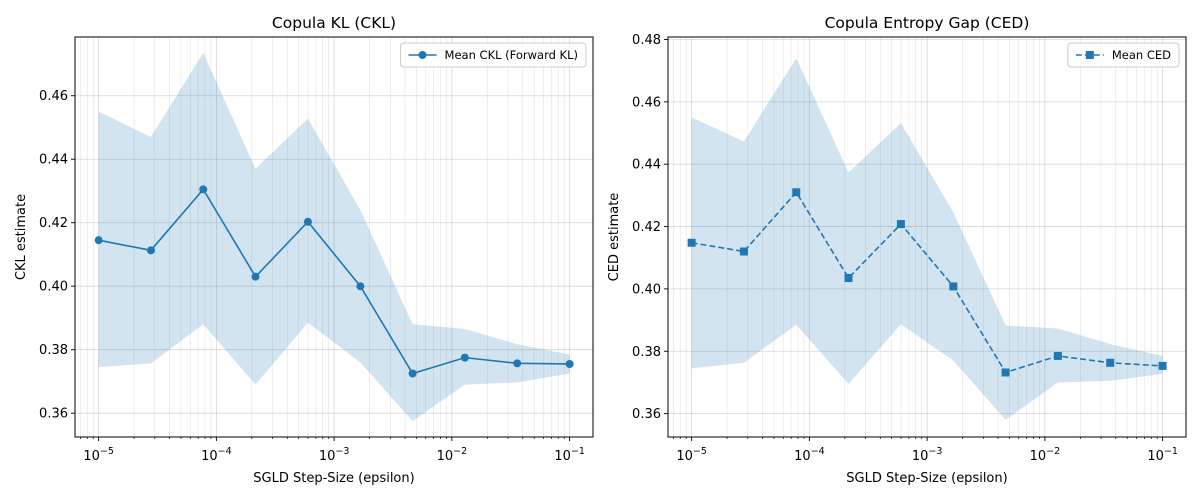  I want to click on legend: Mean CKL (Forward KL), so click(493, 55).